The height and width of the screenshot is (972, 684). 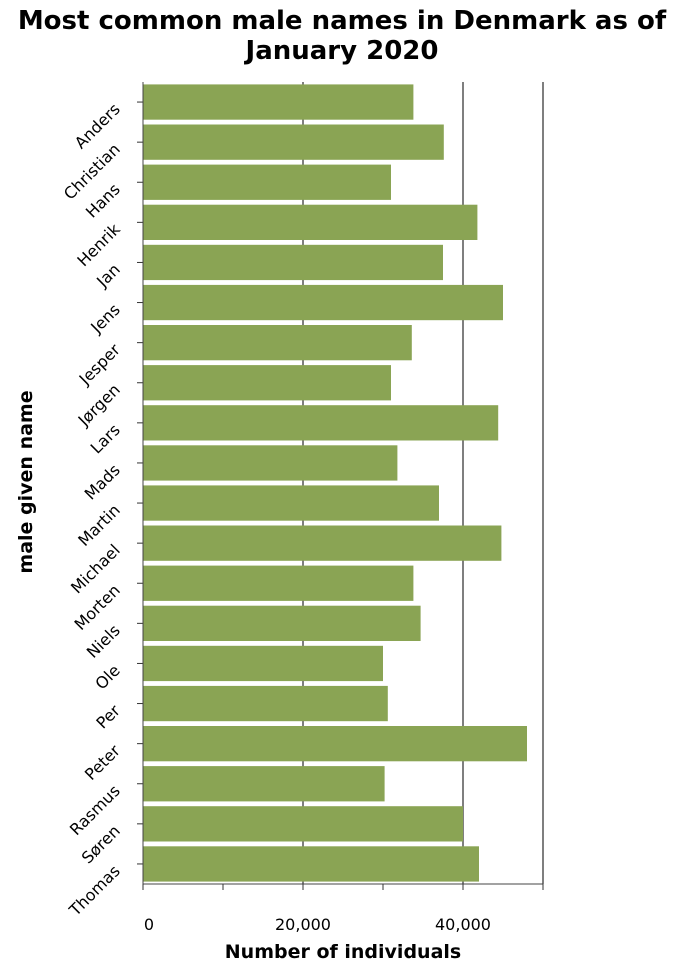 I want to click on y-tick-label: Martin, so click(x=99, y=525).